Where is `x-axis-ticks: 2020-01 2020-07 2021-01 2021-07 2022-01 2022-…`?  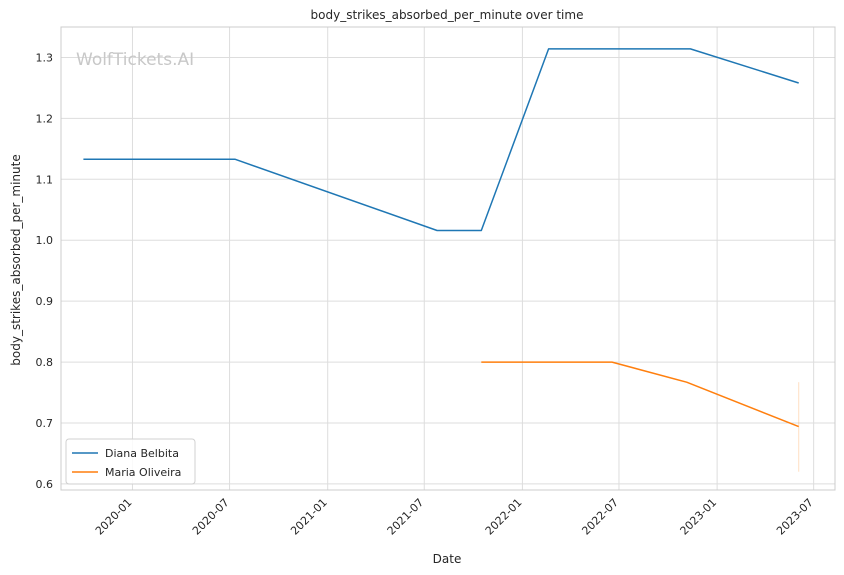
x-axis-ticks: 2020-01 2020-07 2021-01 2021-07 2022-01 2022-… is located at coordinates (454, 517).